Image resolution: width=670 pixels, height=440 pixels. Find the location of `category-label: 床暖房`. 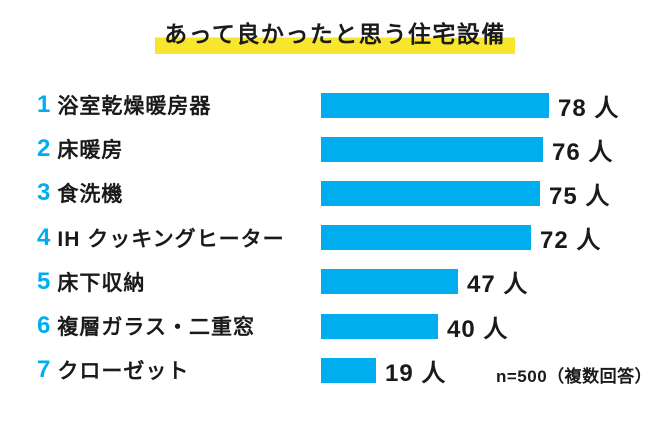

category-label: 床暖房 is located at coordinates (90, 151).